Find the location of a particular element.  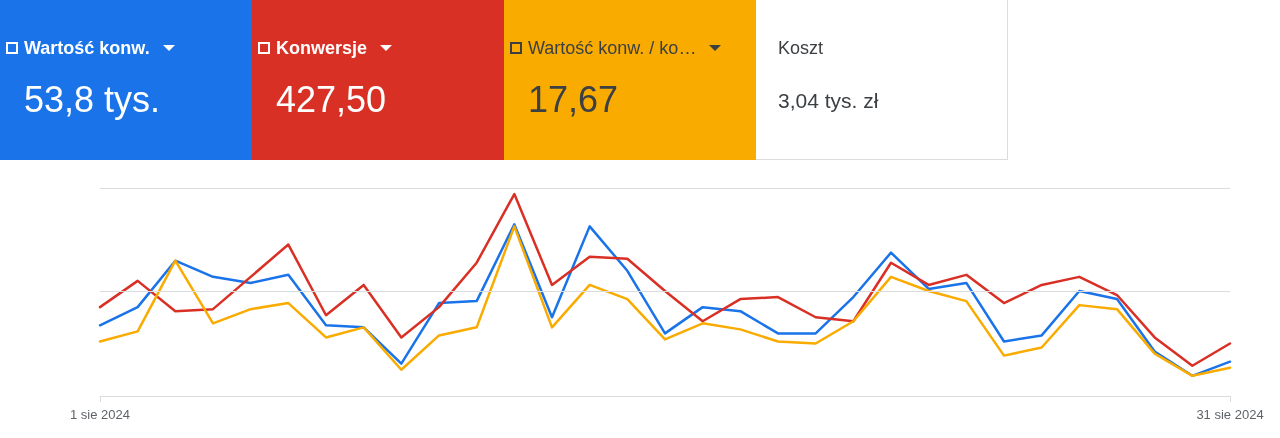

text: 53,8 tys. is located at coordinates (93, 99).